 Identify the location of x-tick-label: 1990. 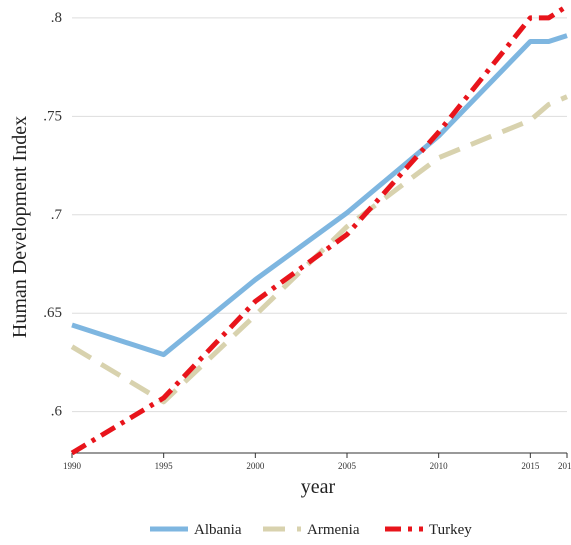
(72, 466).